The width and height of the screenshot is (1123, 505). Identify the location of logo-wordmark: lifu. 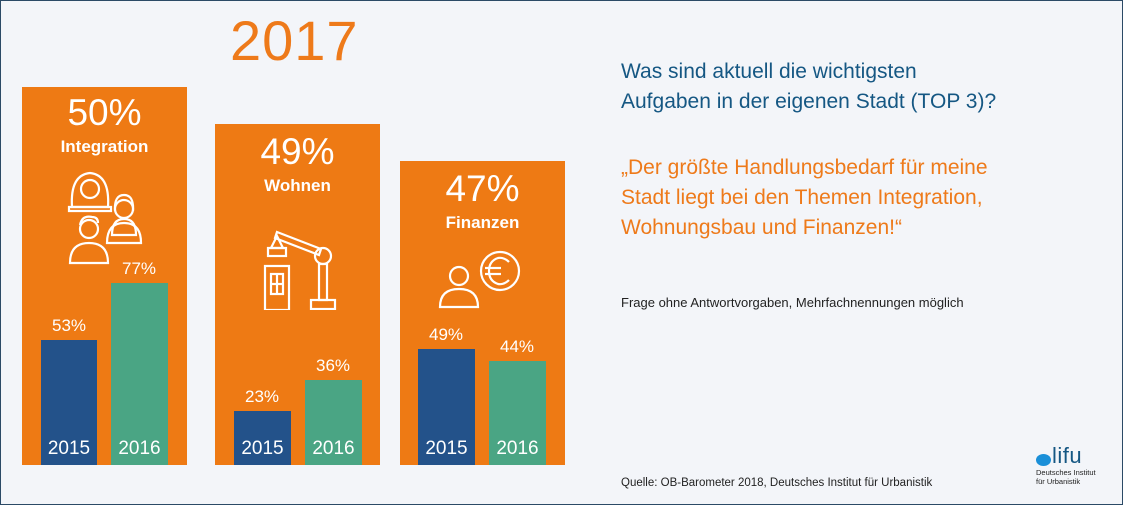
(1067, 455).